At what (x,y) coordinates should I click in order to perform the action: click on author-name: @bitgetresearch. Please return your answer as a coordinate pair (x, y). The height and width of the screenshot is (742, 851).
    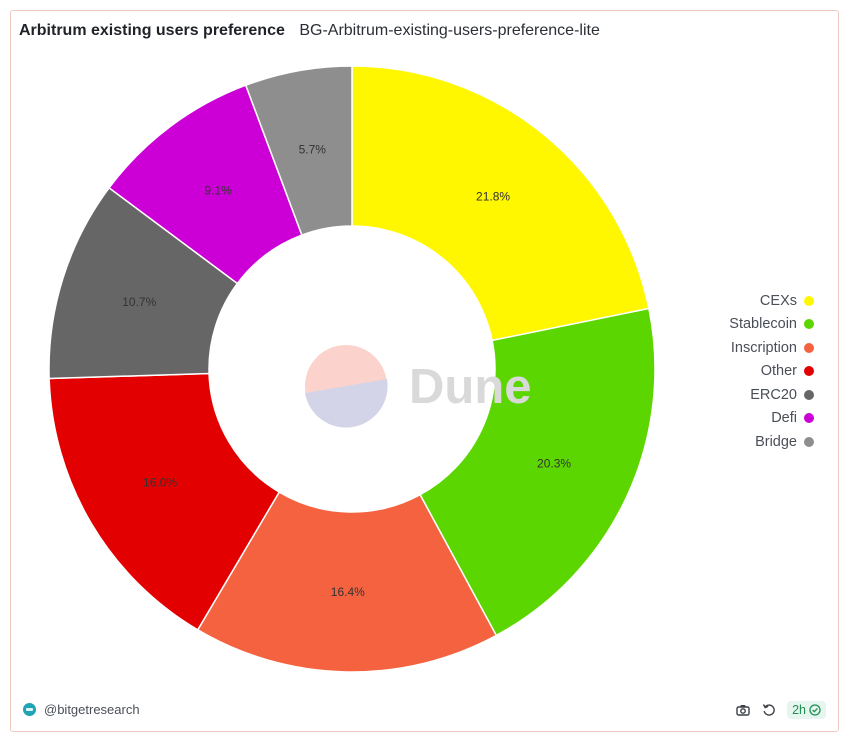
    Looking at the image, I should click on (92, 709).